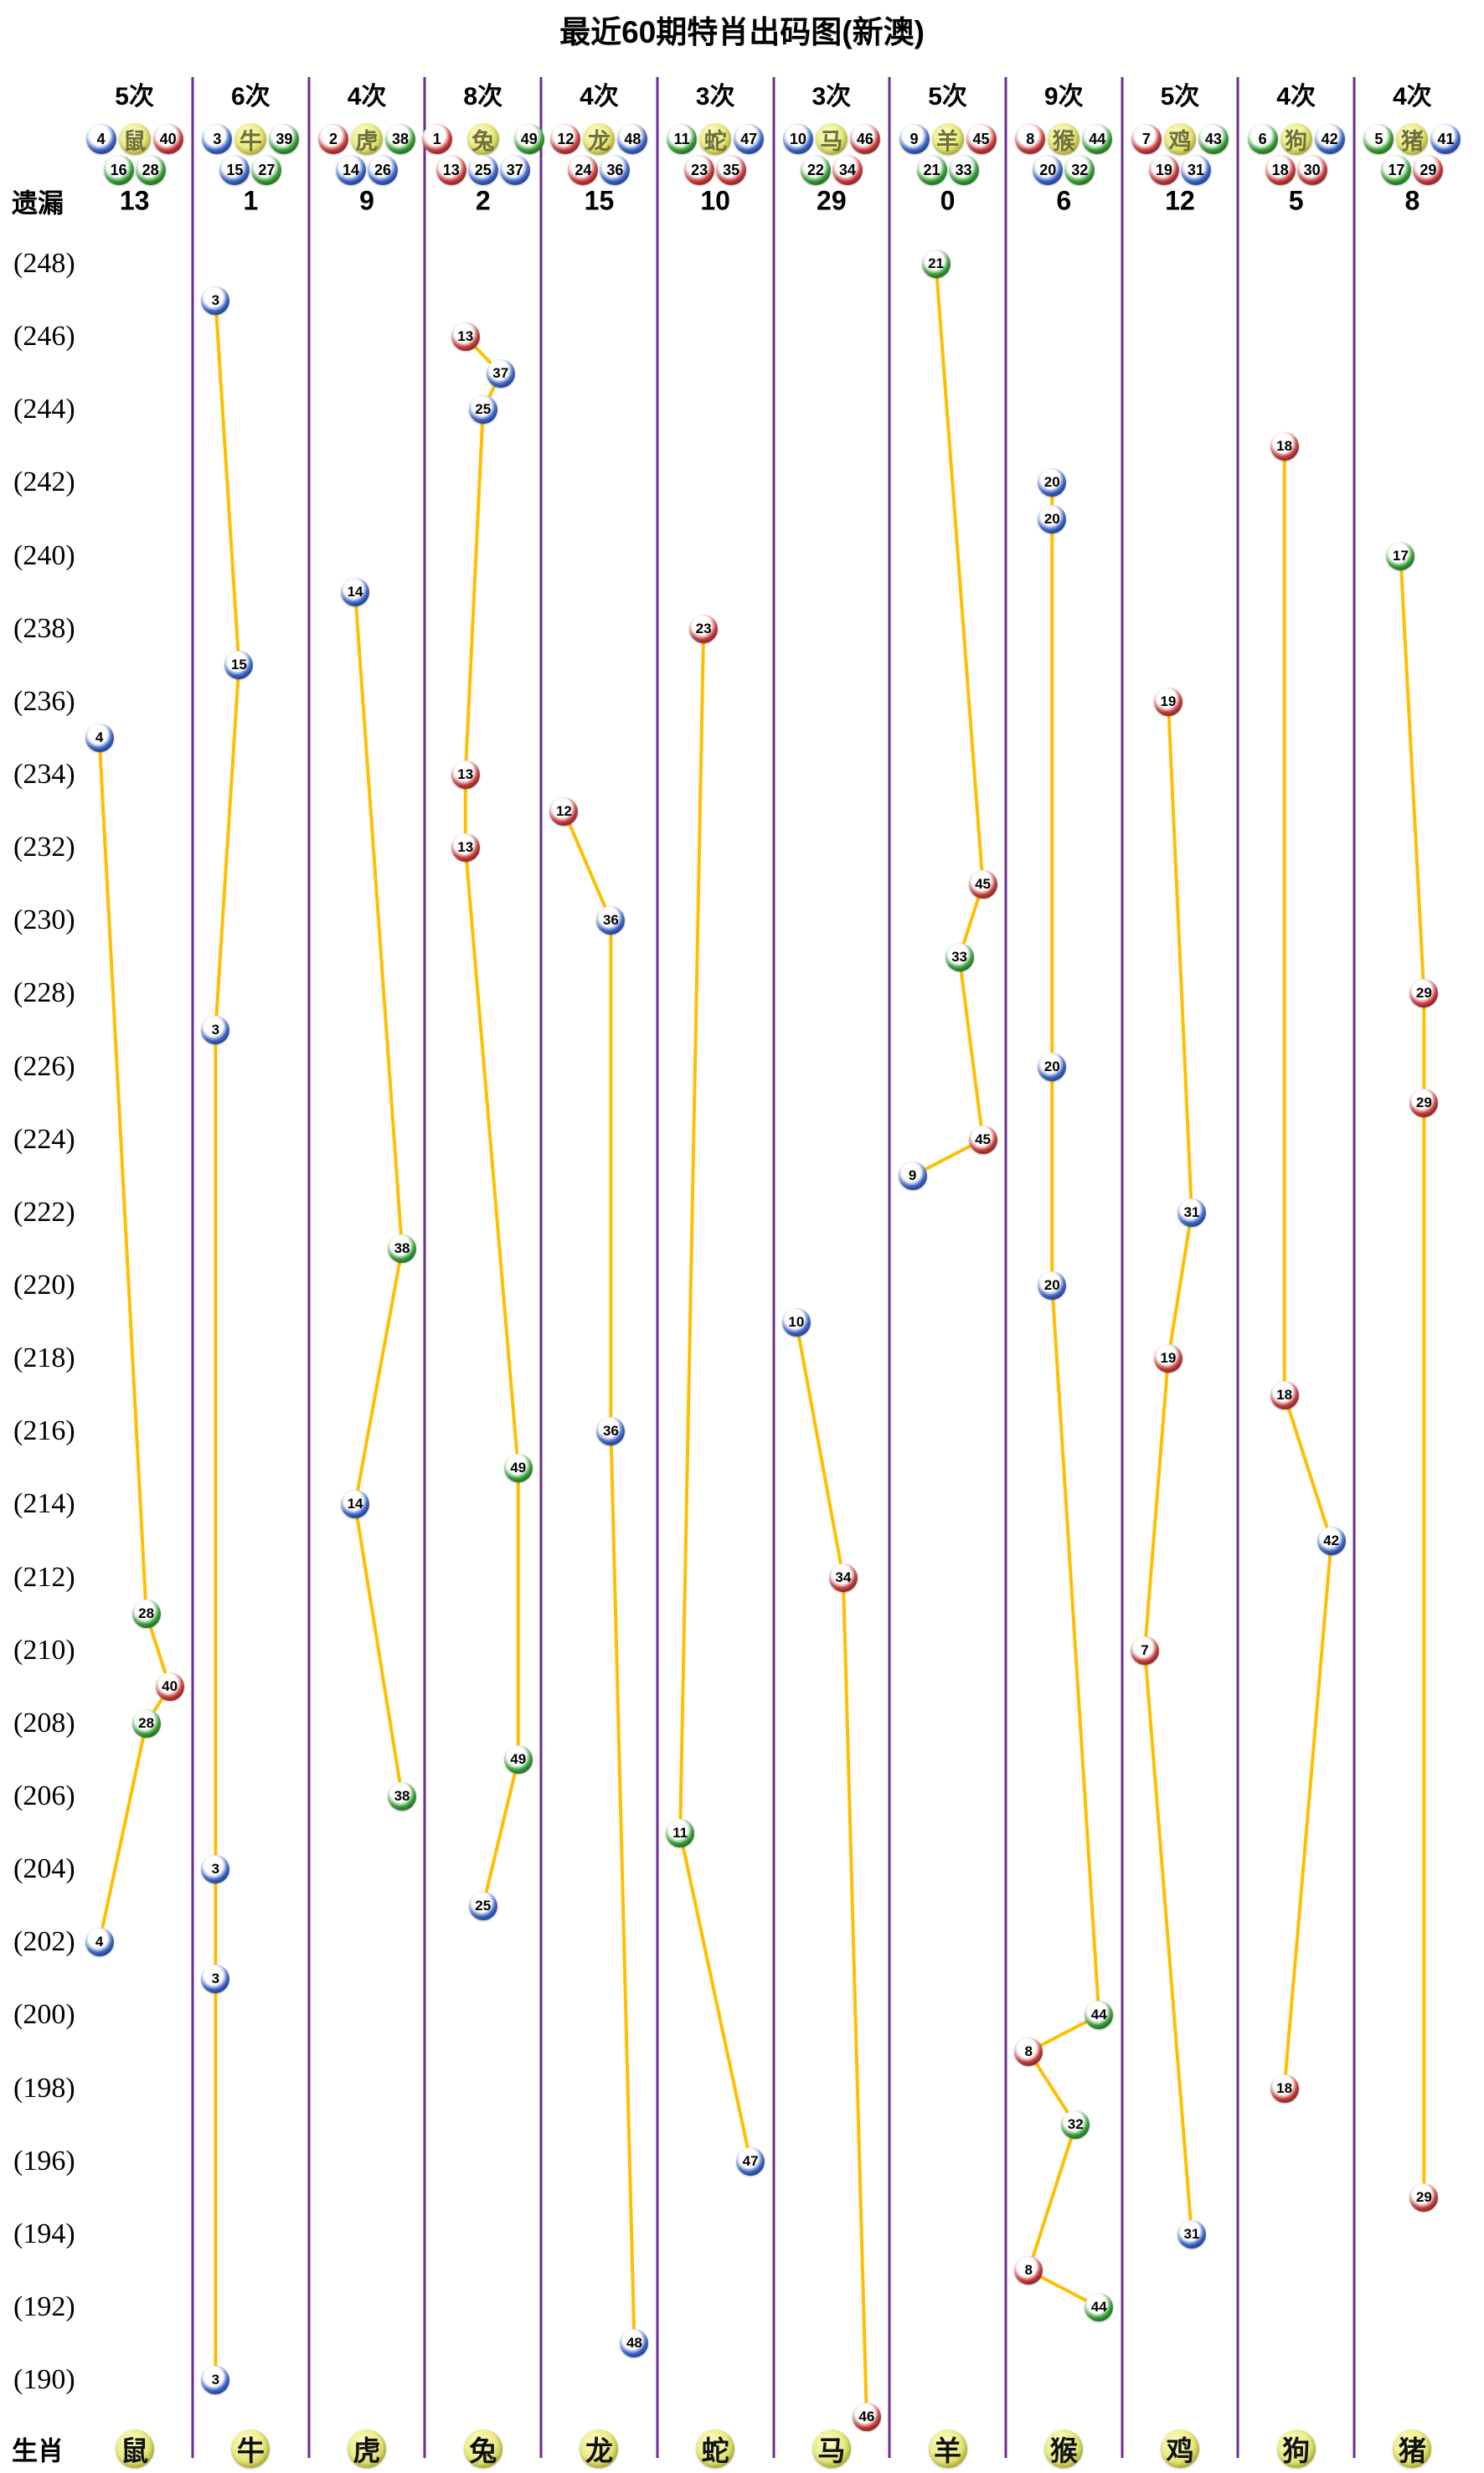 The width and height of the screenshot is (1484, 2473). What do you see at coordinates (402, 1249) in the screenshot?
I see `chart-ball: 38` at bounding box center [402, 1249].